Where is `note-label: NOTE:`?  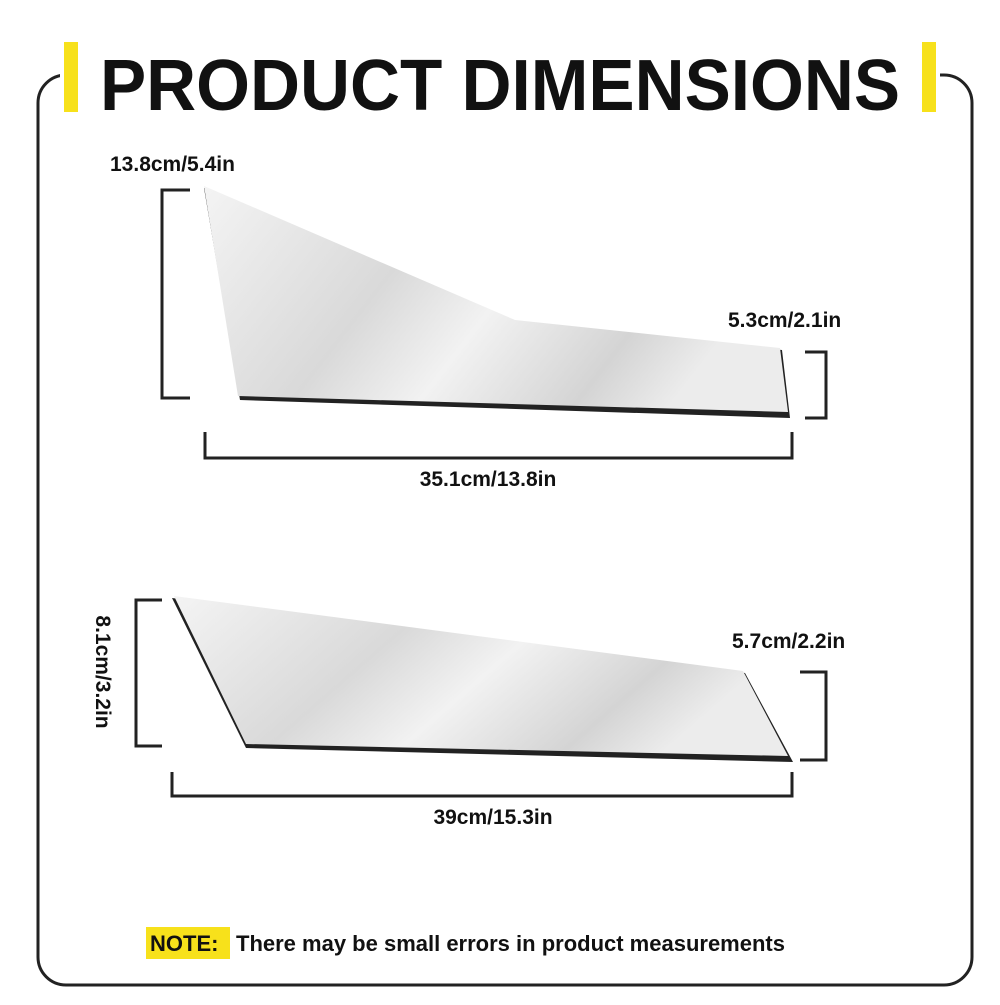 note-label: NOTE: is located at coordinates (184, 943).